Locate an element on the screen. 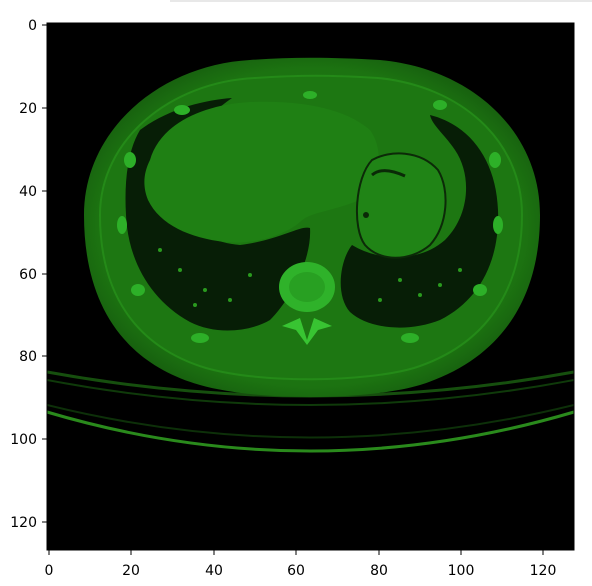 This screenshot has width=592, height=586. x-tick-label: 40 is located at coordinates (214, 571).